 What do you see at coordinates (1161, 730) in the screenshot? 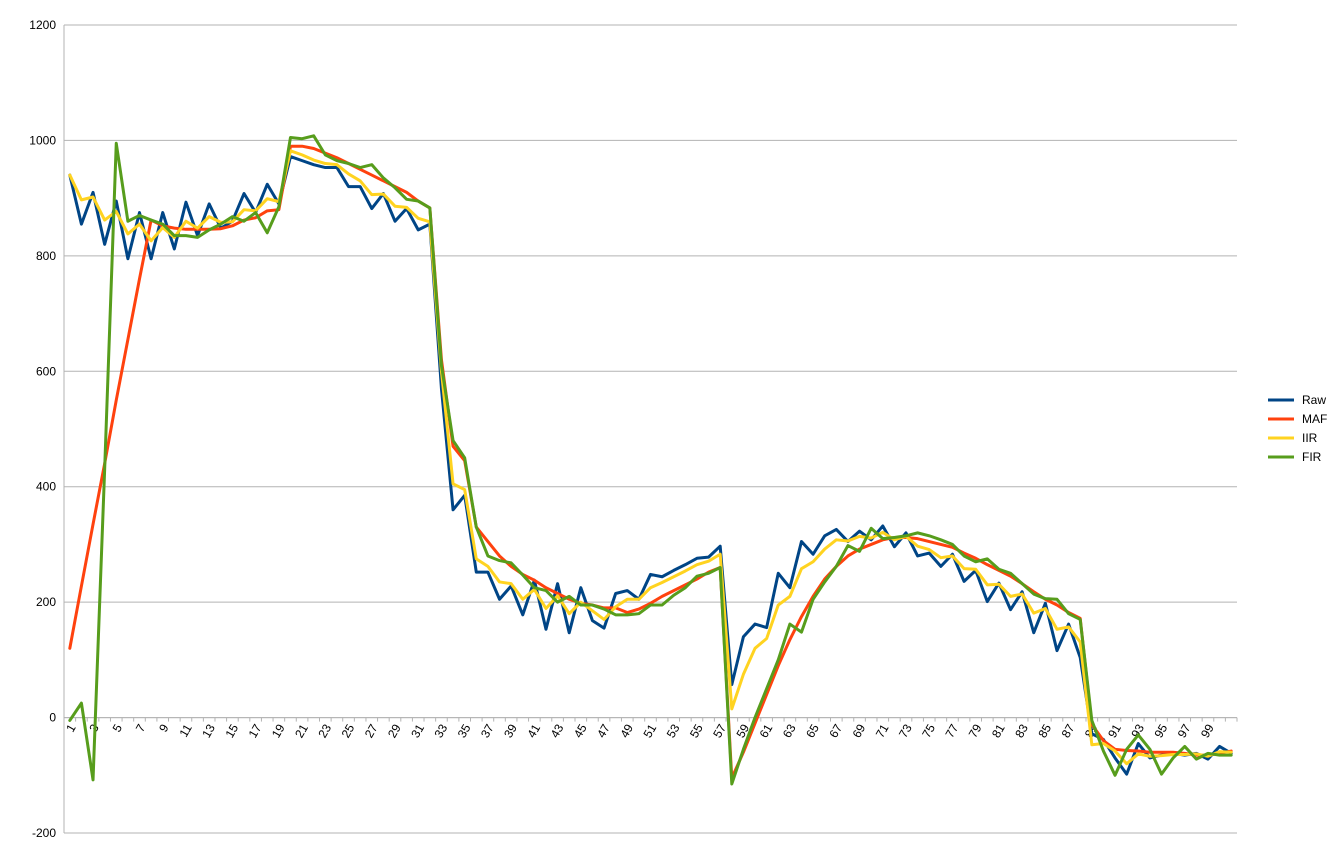
I see `x-tick-label: 95` at bounding box center [1161, 730].